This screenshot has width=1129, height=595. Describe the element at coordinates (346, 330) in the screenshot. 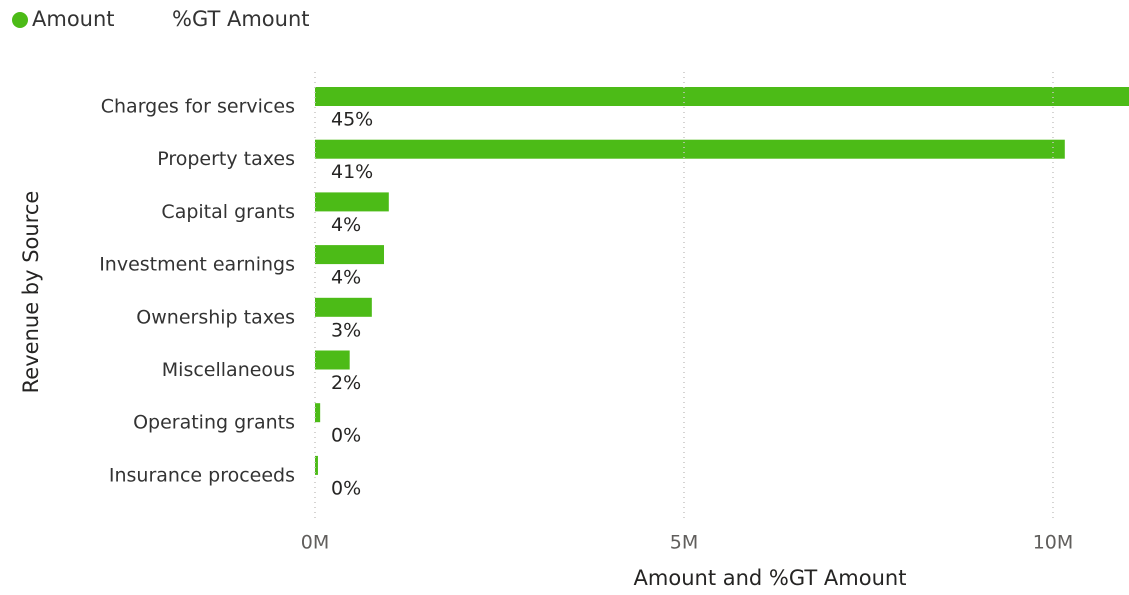

I see `data-label: 3%` at that location.